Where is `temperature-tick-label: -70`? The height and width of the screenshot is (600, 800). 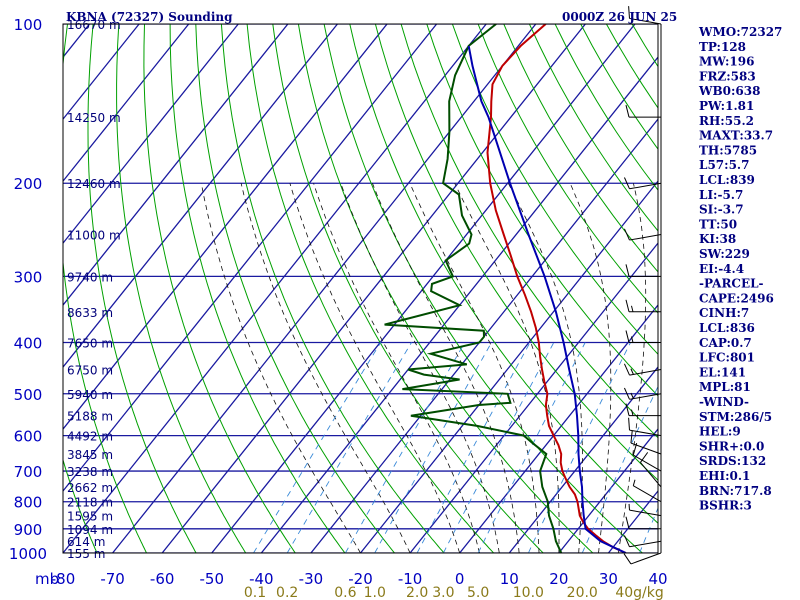 temperature-tick-label: -70 is located at coordinates (112, 579).